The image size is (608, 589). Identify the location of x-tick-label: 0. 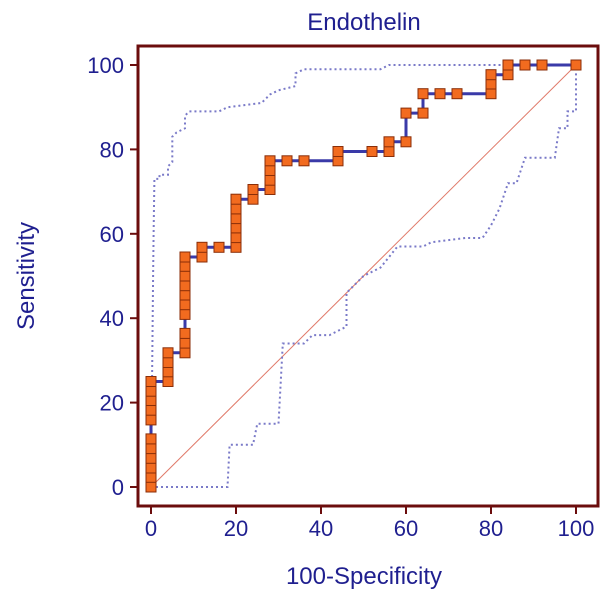
(151, 528).